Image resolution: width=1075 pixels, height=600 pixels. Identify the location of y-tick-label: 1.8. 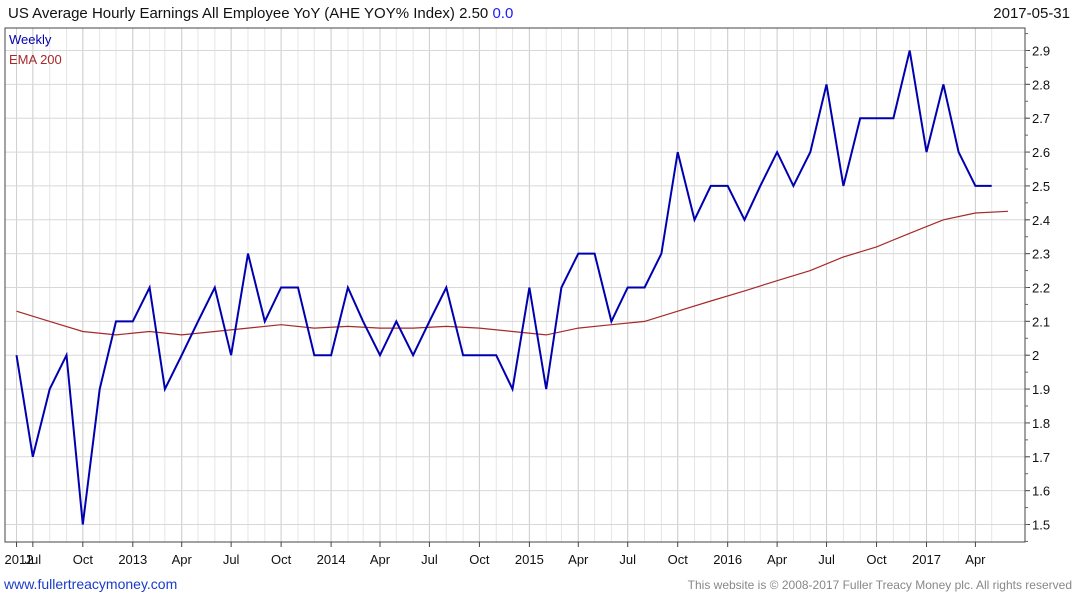
(1041, 423).